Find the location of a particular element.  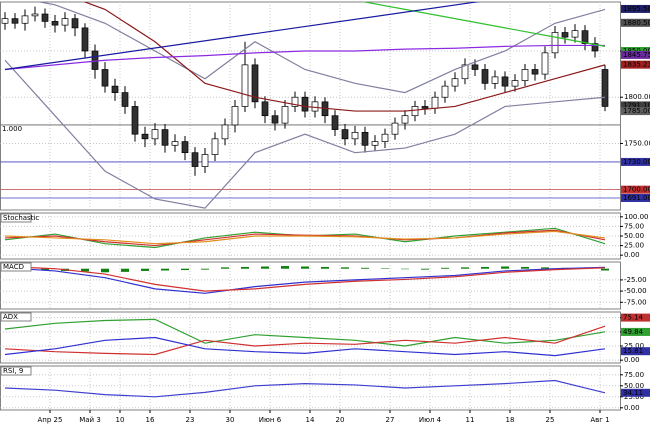

panel-title: MACD is located at coordinates (13, 267).